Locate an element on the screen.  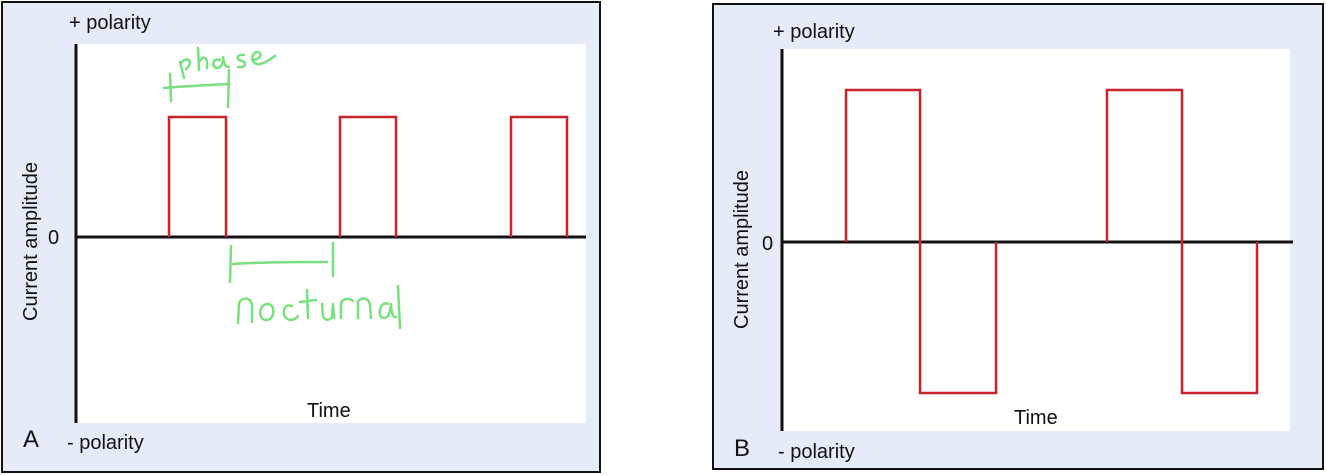
panel-b-zero-label: 0 is located at coordinates (768, 244).